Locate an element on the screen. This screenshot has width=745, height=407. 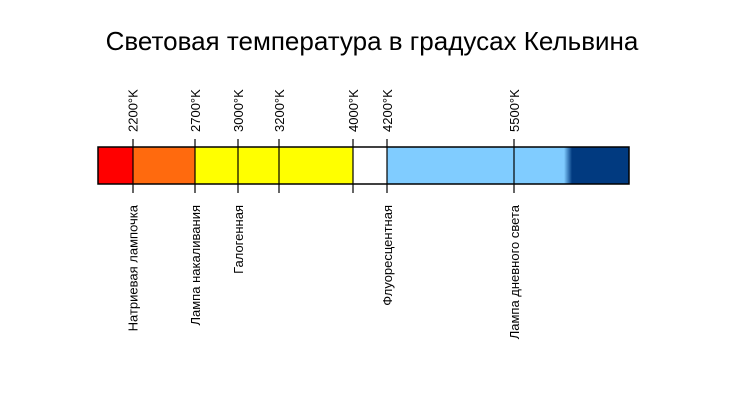
tick-label: 3200°K is located at coordinates (279, 110).